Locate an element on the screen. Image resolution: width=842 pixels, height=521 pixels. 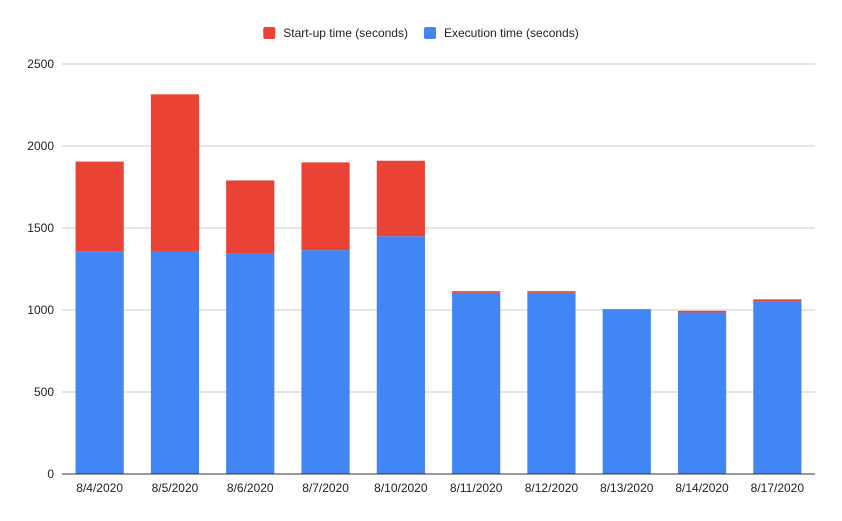
y-tick-label: 2500 is located at coordinates (40, 64).